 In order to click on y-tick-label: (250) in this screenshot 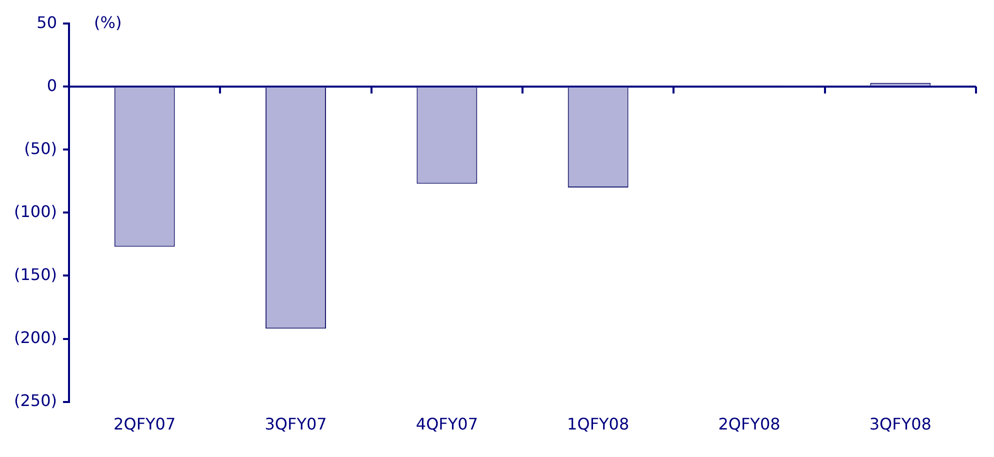, I will do `click(36, 400)`.